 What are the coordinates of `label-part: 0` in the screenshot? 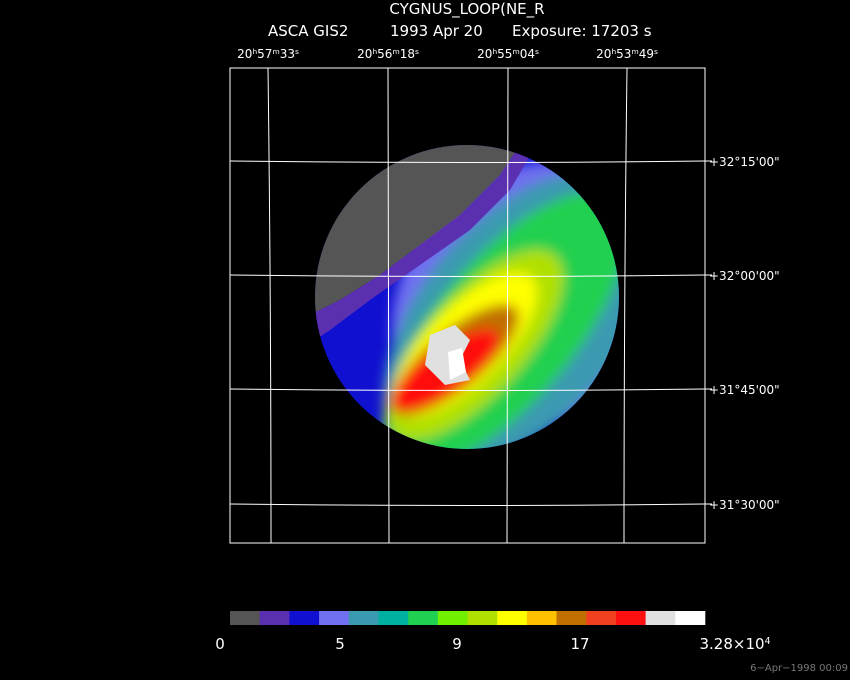 It's located at (220, 644).